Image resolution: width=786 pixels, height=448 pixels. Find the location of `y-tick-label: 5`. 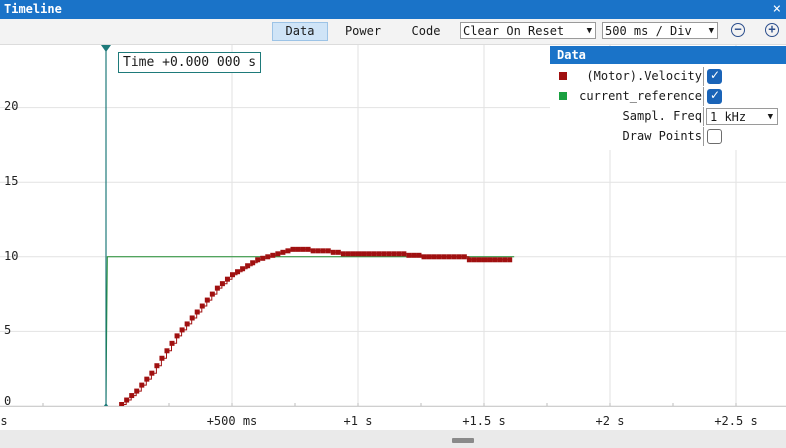

y-tick-label: 5 is located at coordinates (8, 330).